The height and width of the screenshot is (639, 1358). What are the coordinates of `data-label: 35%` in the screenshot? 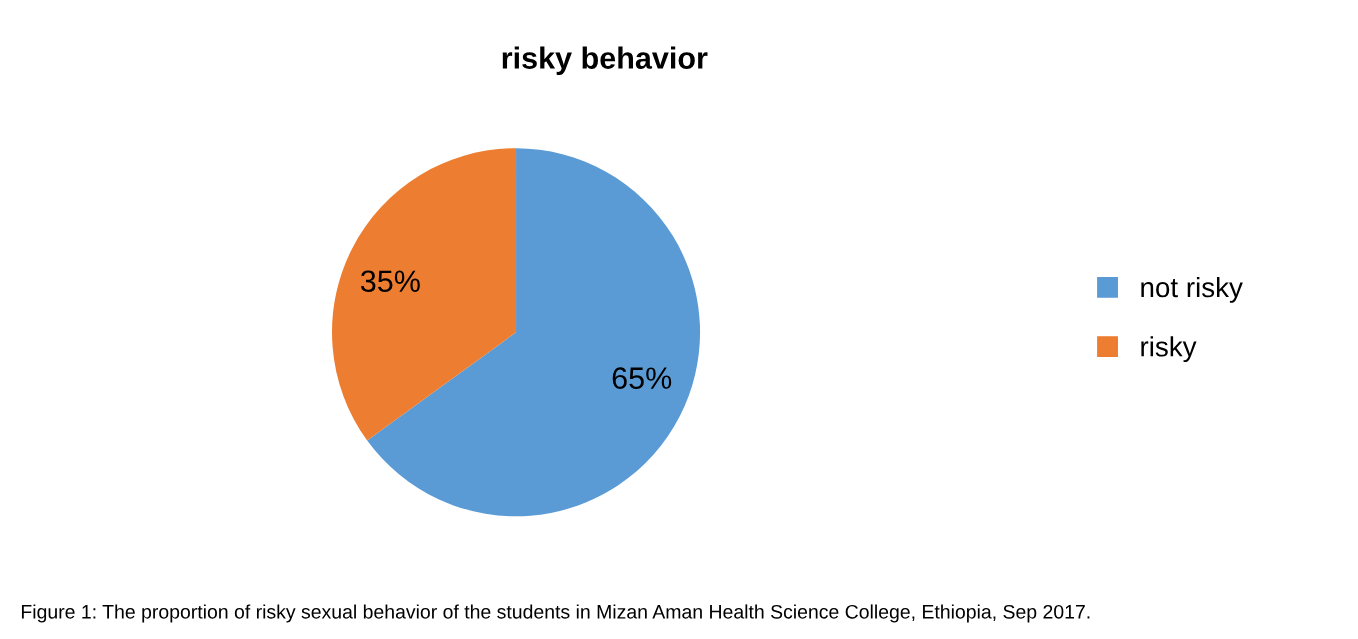 It's located at (390, 281).